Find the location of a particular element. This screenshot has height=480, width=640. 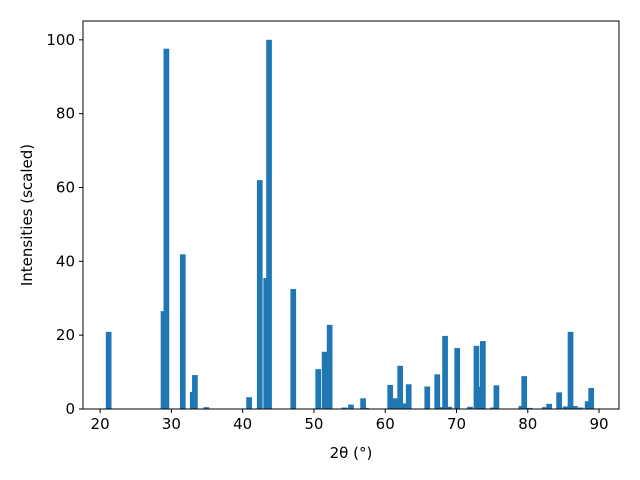

y-axis-label: Intensities (scaled) is located at coordinates (27, 215).